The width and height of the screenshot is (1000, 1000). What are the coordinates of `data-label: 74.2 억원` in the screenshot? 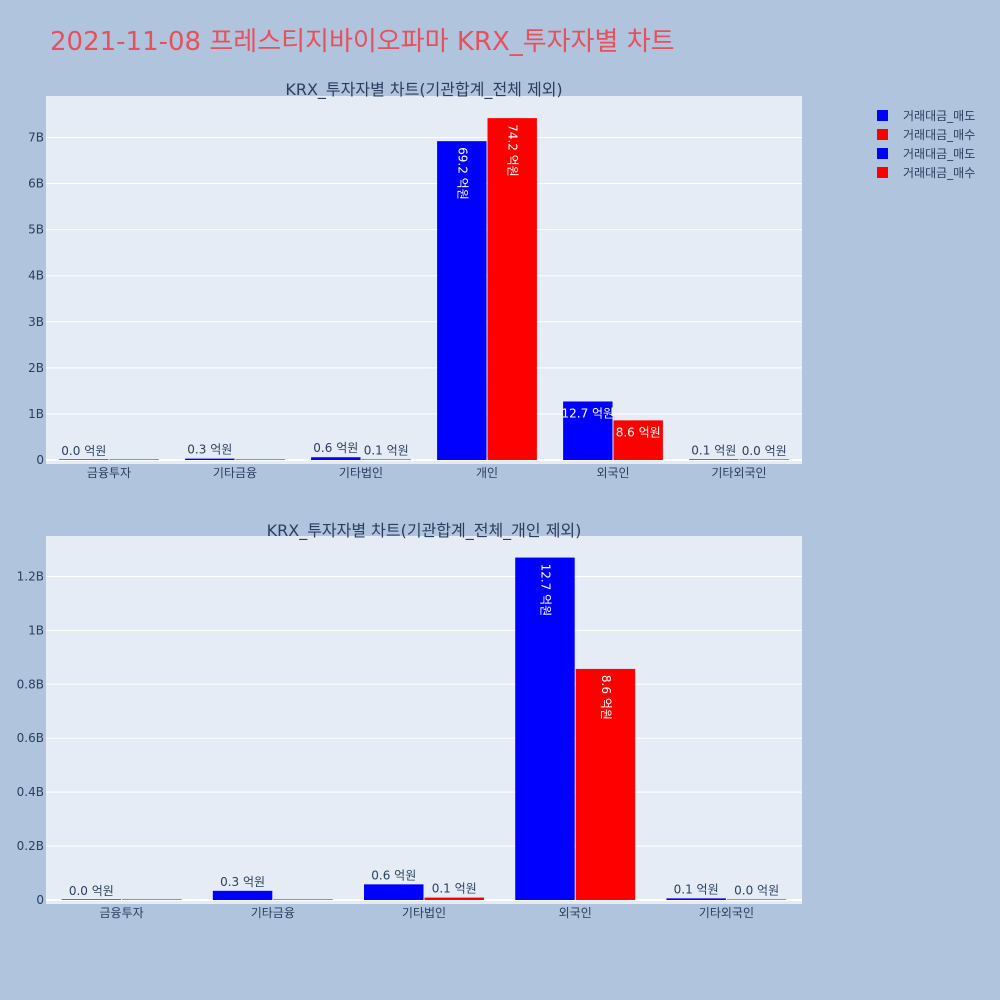 It's located at (513, 150).